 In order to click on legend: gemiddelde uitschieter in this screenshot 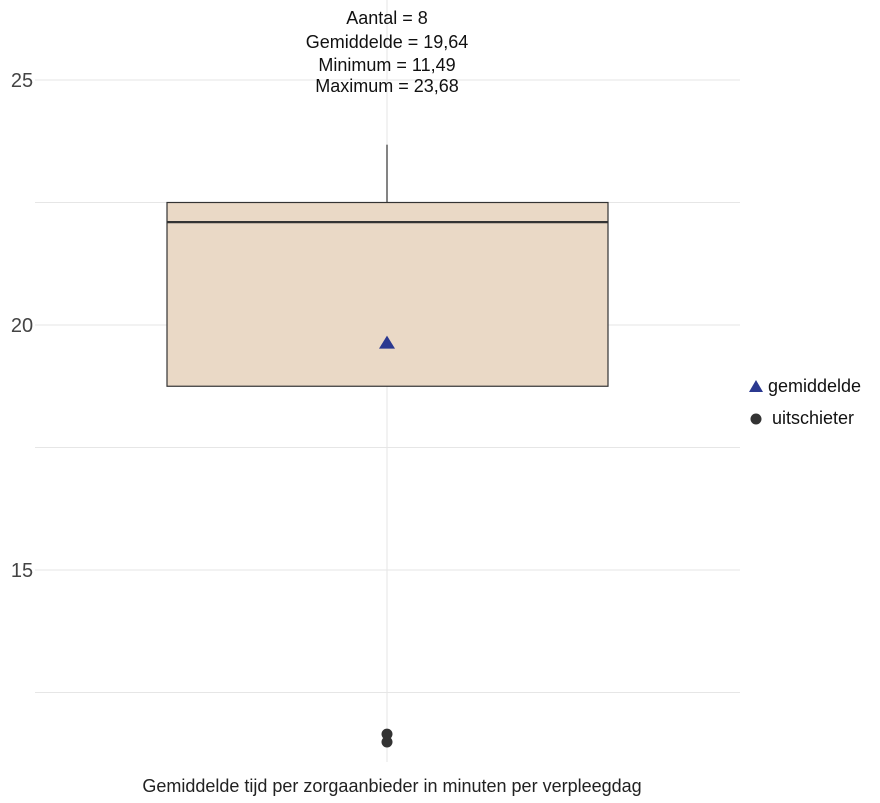, I will do `click(805, 402)`.